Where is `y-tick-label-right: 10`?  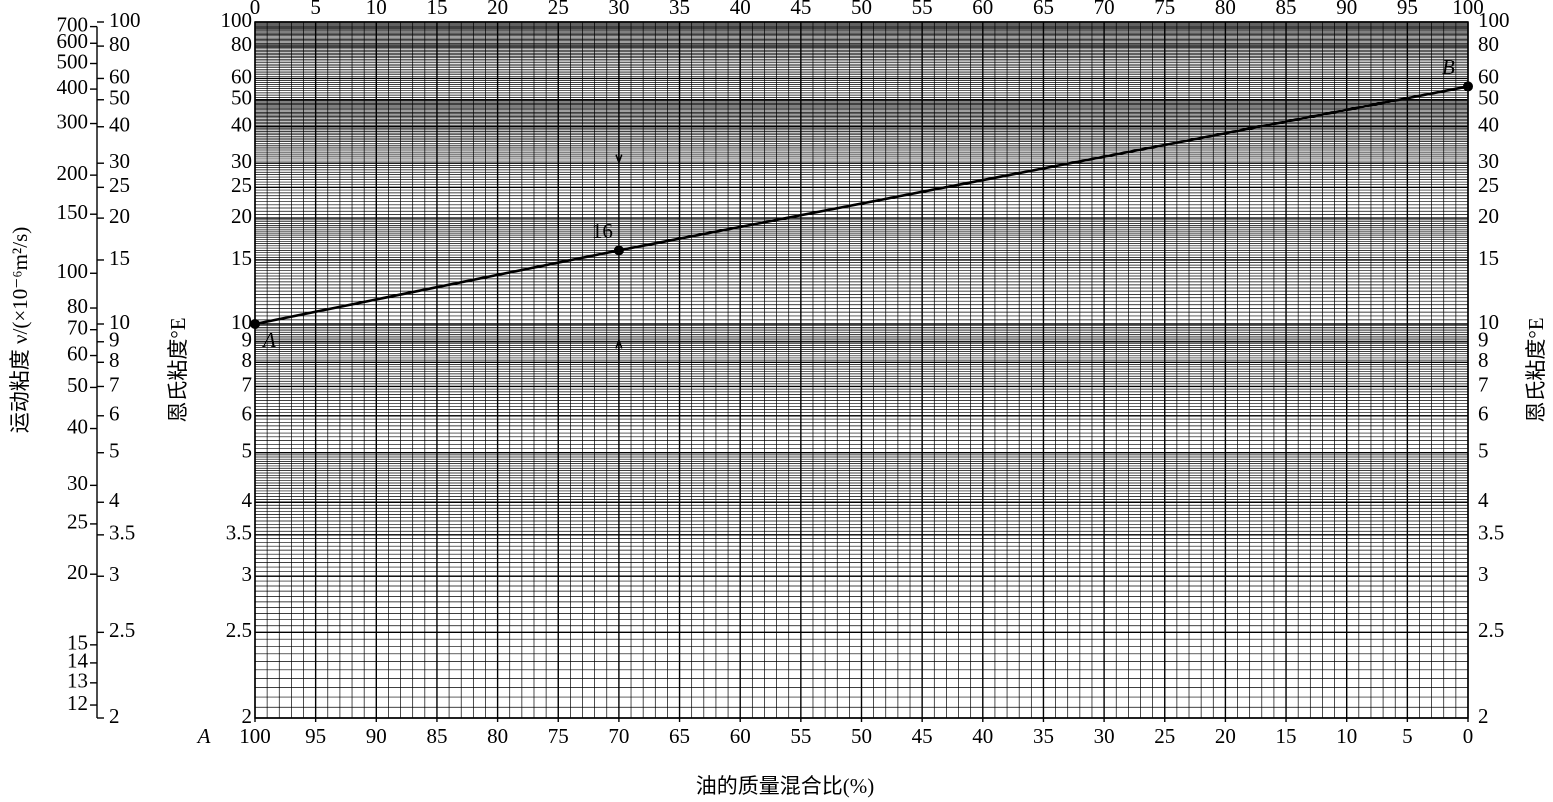 y-tick-label-right: 10 is located at coordinates (1488, 322).